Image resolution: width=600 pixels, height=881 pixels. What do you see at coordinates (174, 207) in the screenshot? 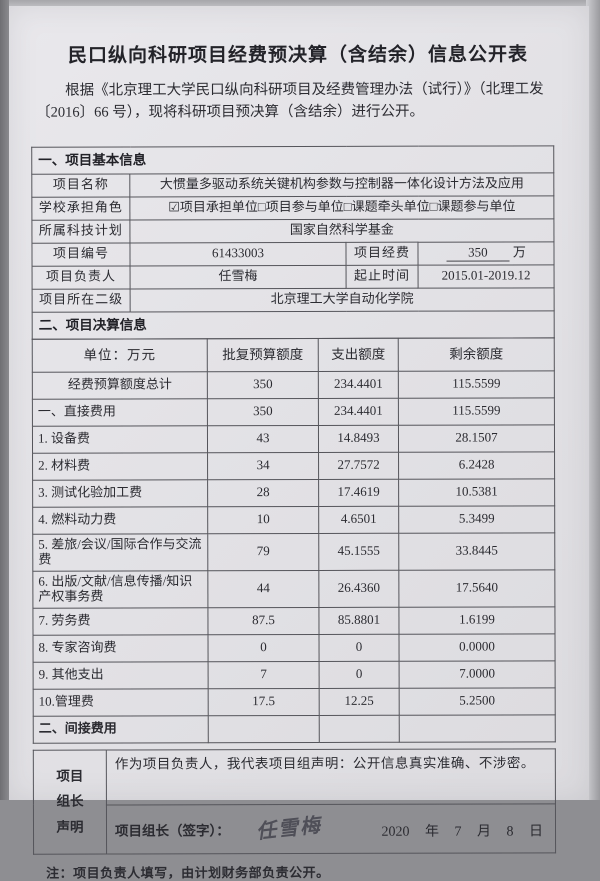
I see `checkbox-checked-icon: ☑` at bounding box center [174, 207].